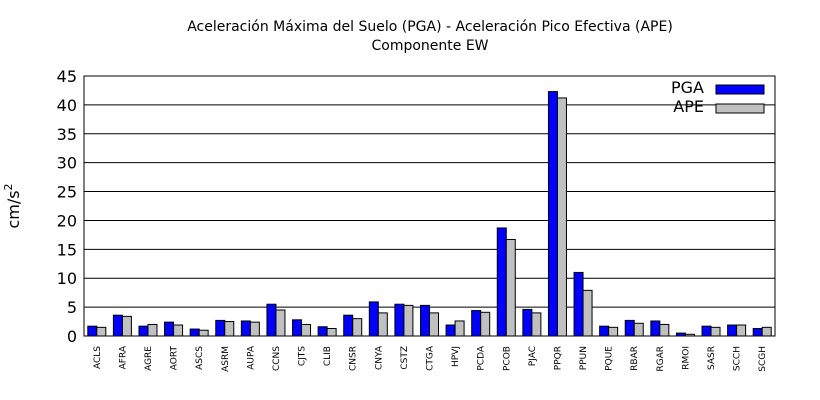 The height and width of the screenshot is (400, 820). What do you see at coordinates (169, 329) in the screenshot?
I see `bar-pga-aort` at bounding box center [169, 329].